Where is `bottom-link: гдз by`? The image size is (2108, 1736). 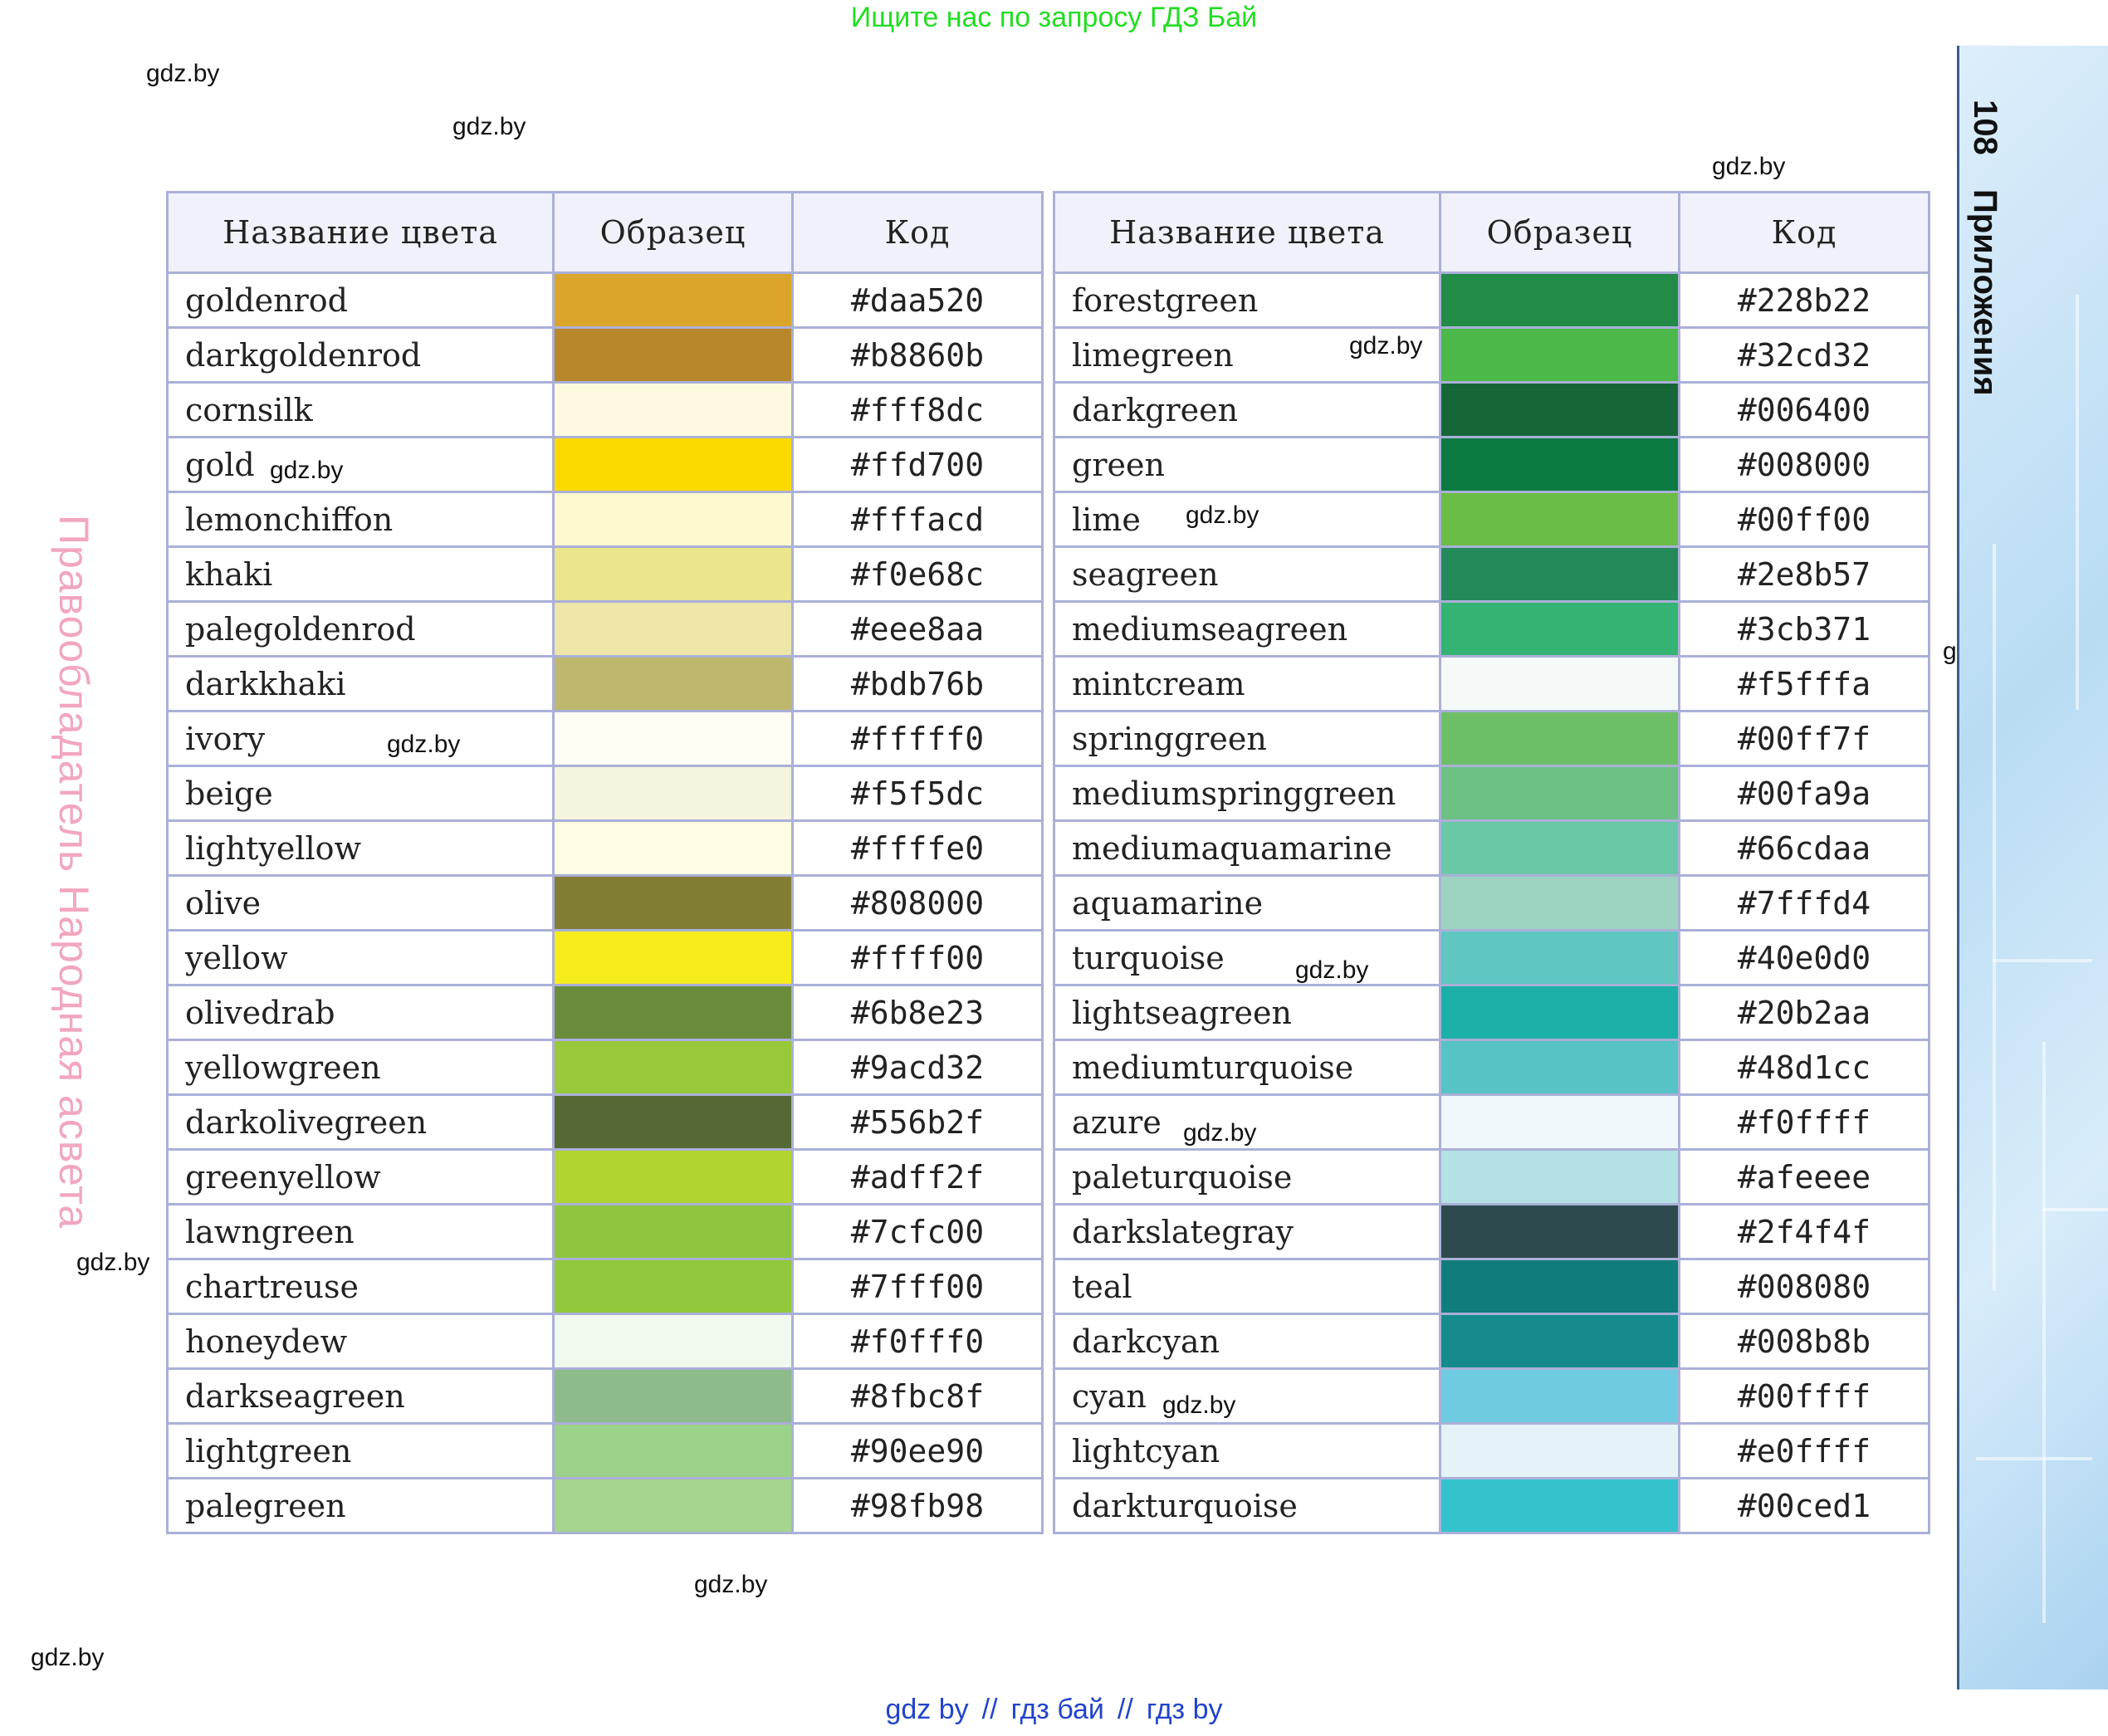 bottom-link: гдз by is located at coordinates (1184, 1709).